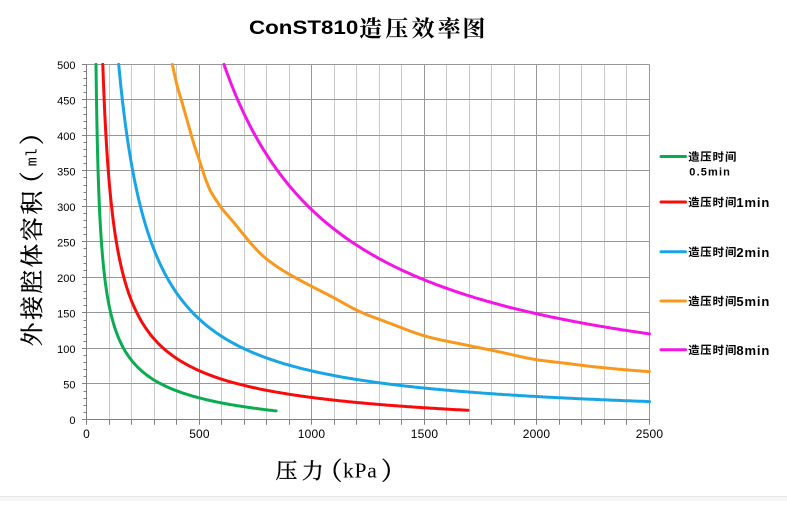  Describe the element at coordinates (650, 434) in the screenshot. I see `svg-text: 2500` at that location.